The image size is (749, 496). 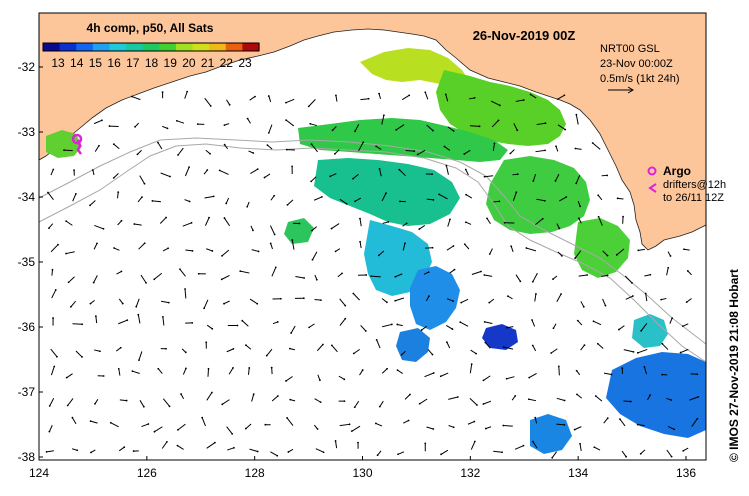 I want to click on lat-tick-label: -37, so click(x=27, y=392).